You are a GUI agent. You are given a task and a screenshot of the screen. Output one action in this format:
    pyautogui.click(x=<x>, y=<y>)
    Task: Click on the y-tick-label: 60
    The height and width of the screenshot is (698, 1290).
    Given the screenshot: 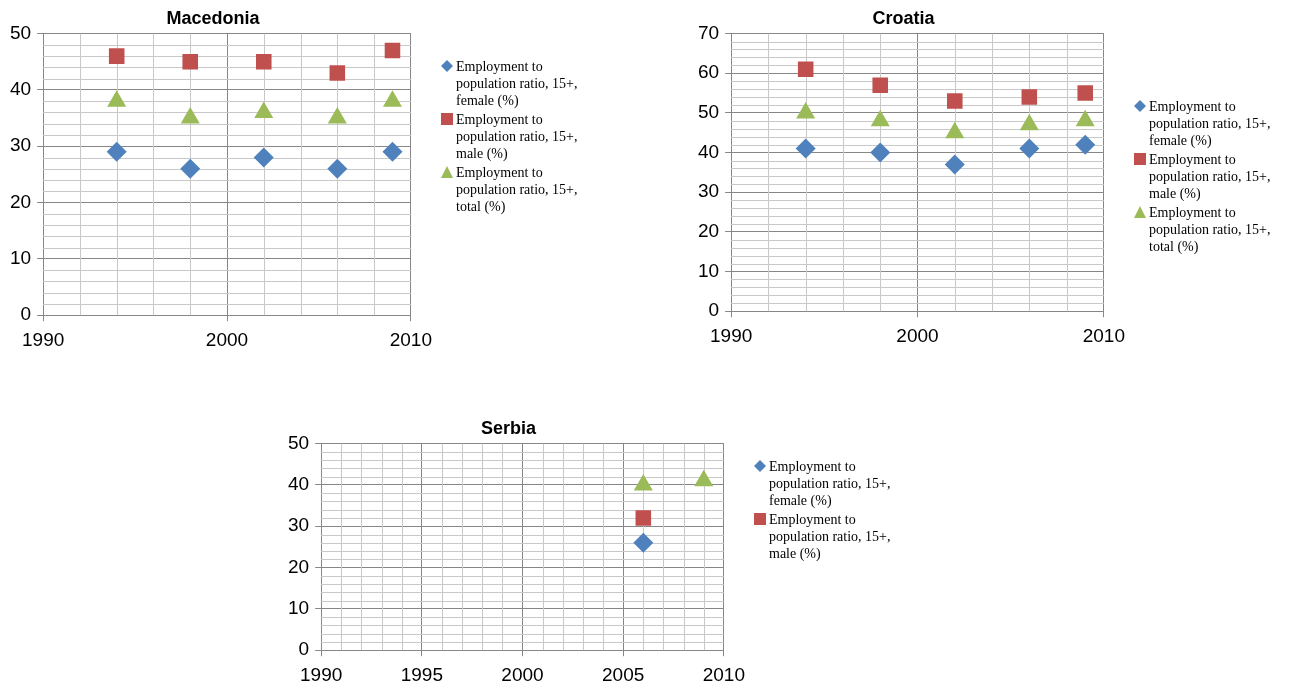 What is the action you would take?
    pyautogui.click(x=708, y=72)
    